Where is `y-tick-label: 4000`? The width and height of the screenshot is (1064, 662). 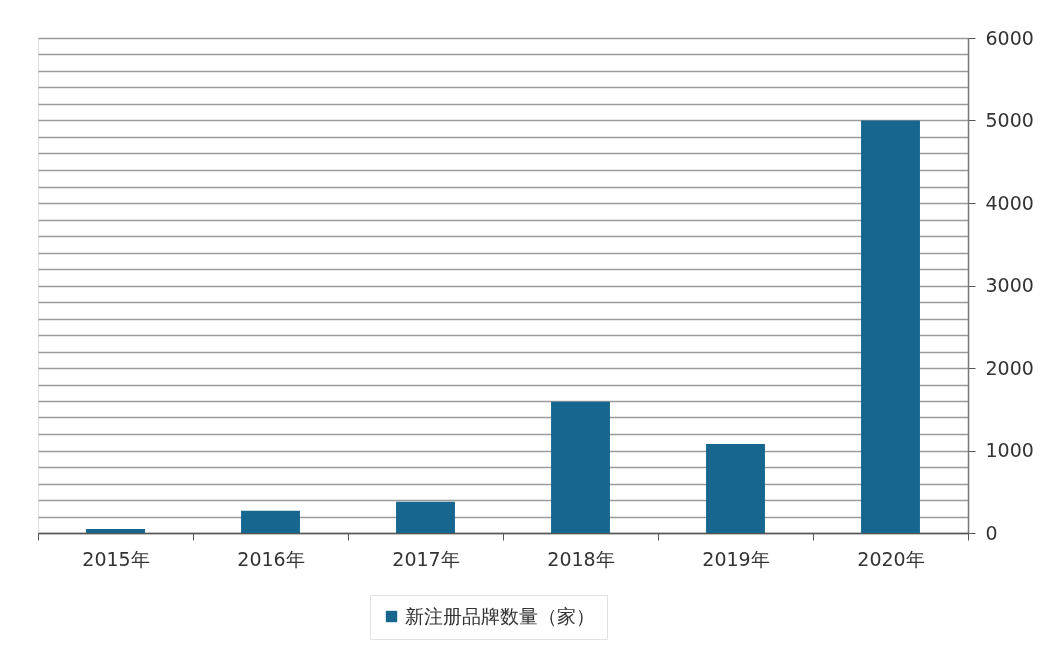
y-tick-label: 4000 is located at coordinates (1009, 202).